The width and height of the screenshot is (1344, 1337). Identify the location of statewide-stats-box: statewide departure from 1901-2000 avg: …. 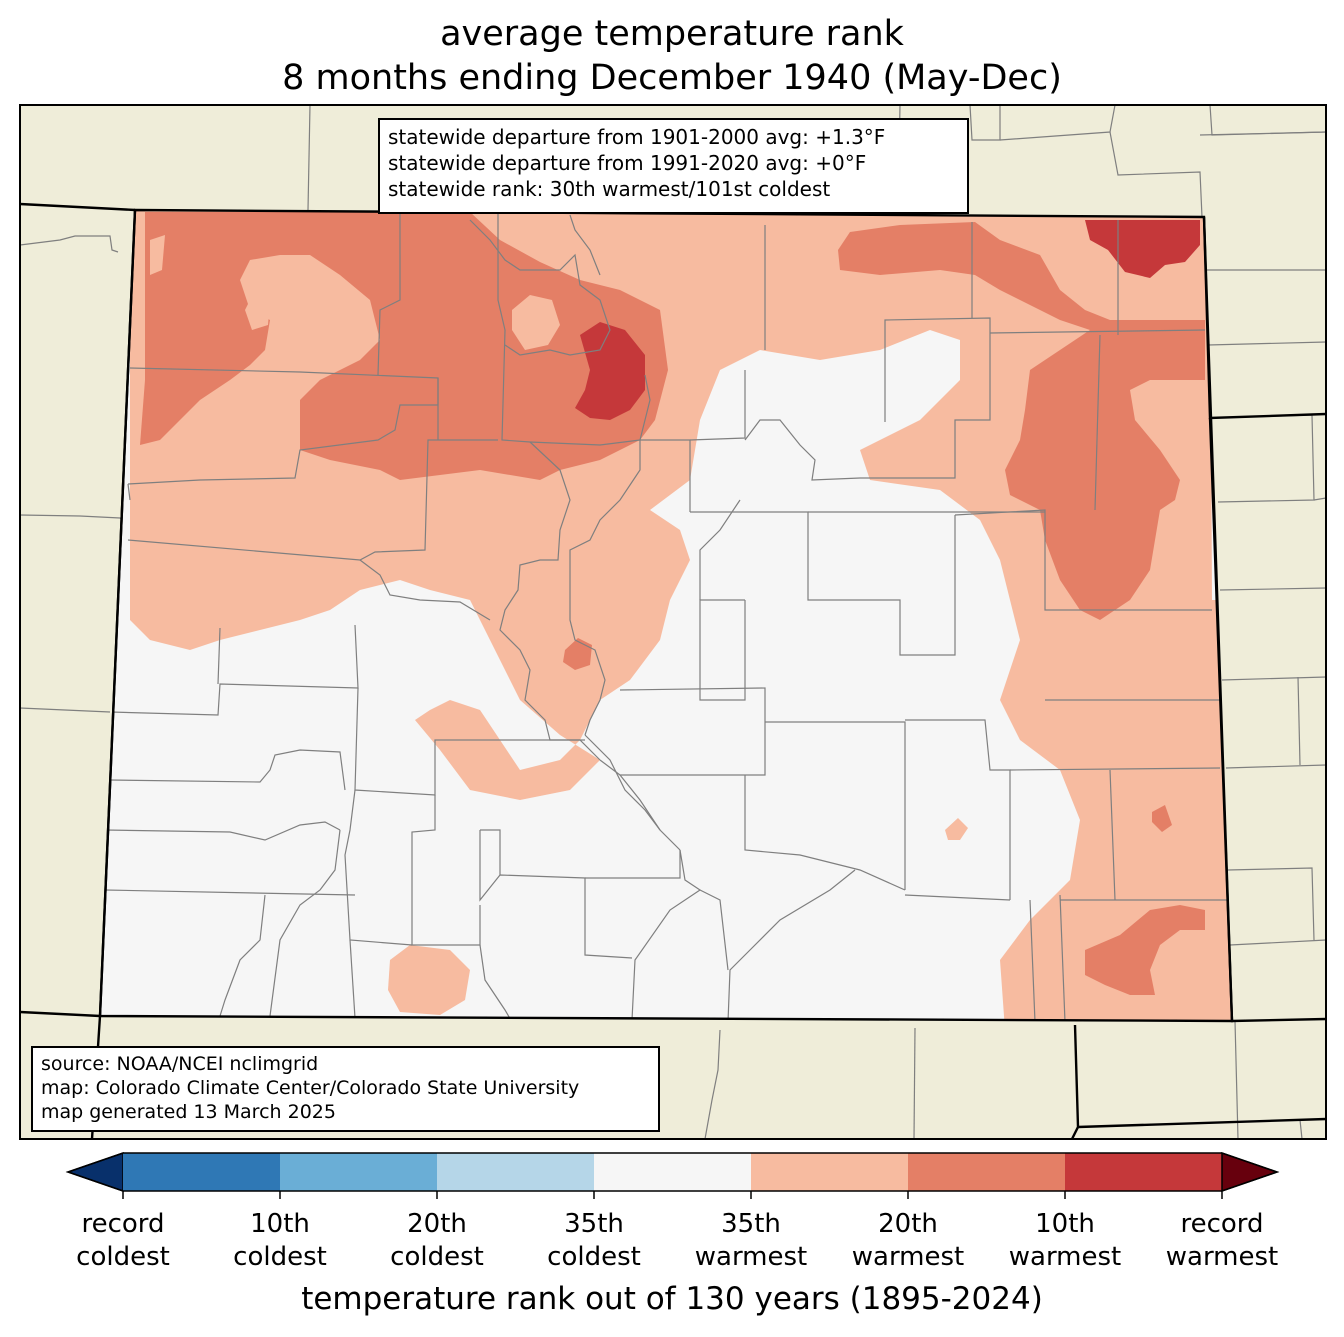
(673, 166).